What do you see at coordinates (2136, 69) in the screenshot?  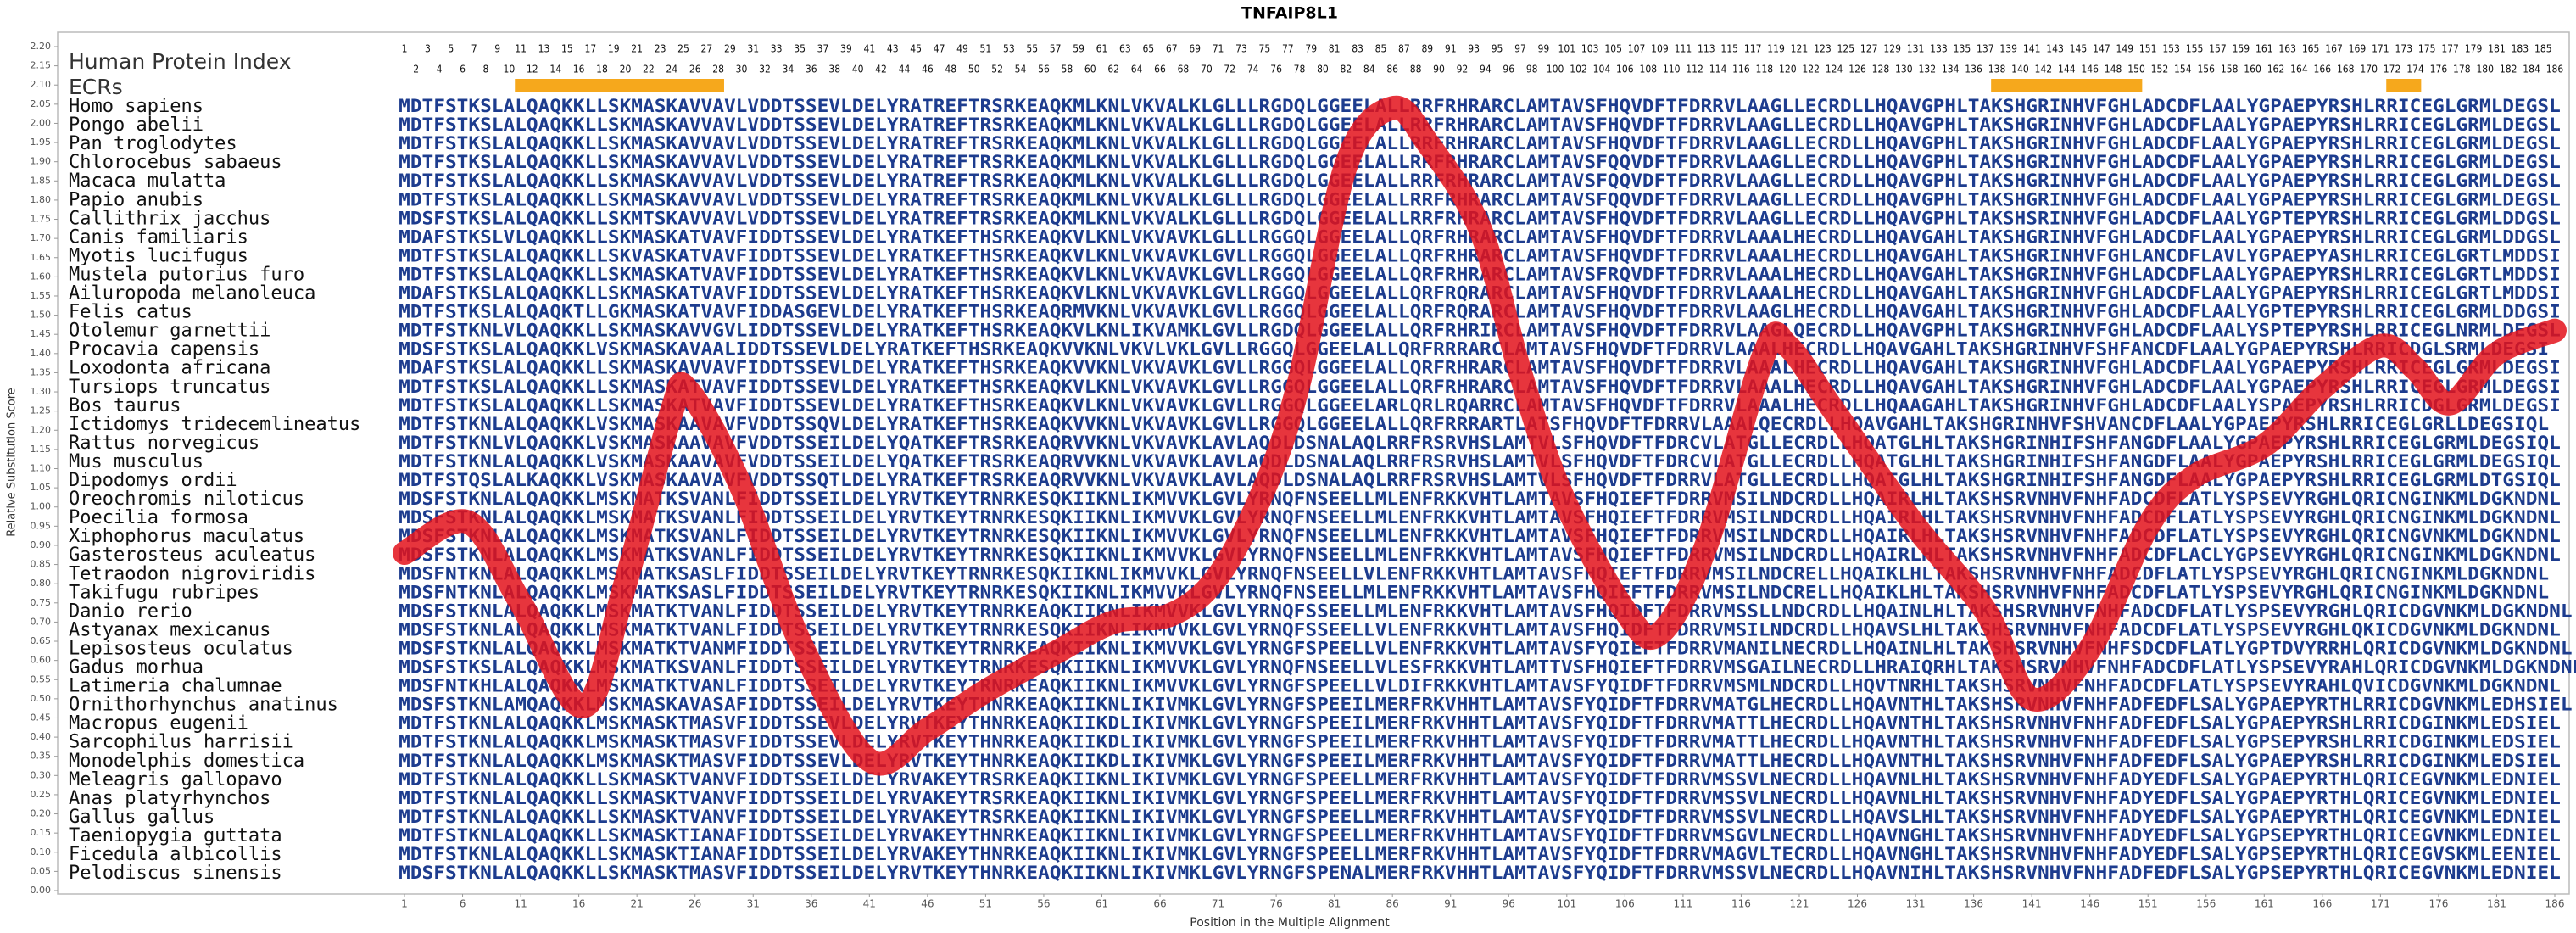 I see `position-index: 150` at bounding box center [2136, 69].